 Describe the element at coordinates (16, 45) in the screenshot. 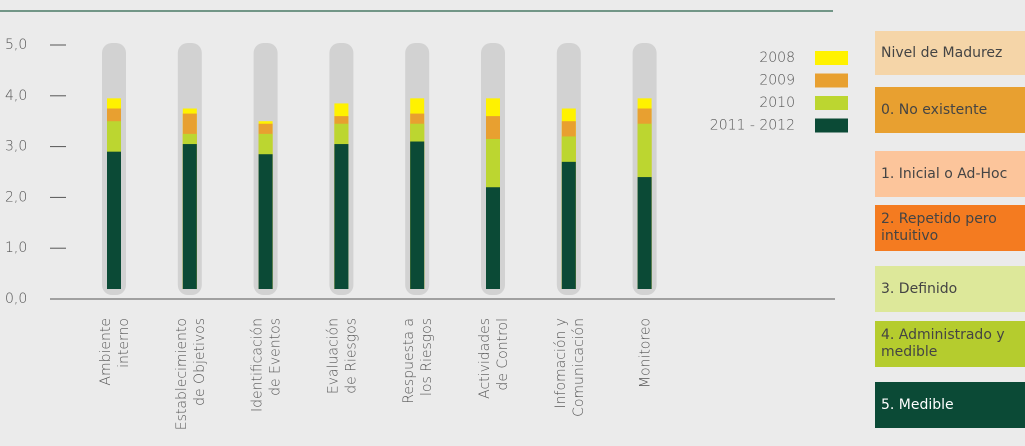

I see `y-tick-label: 5,0` at that location.